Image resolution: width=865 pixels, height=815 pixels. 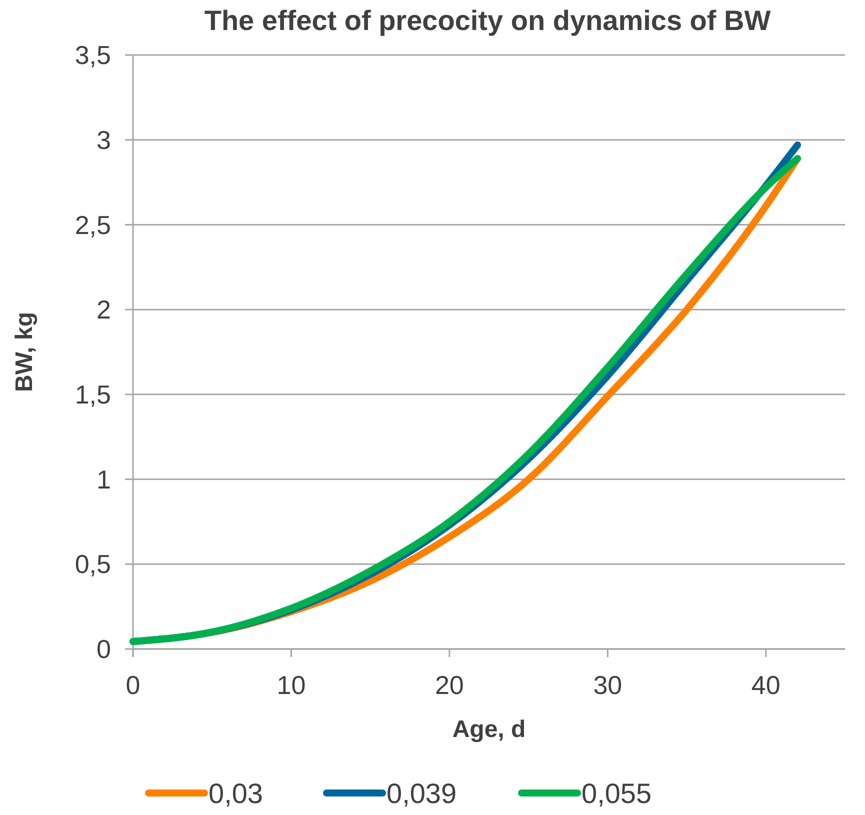 What do you see at coordinates (103, 479) in the screenshot?
I see `y-tick-label: 1` at bounding box center [103, 479].